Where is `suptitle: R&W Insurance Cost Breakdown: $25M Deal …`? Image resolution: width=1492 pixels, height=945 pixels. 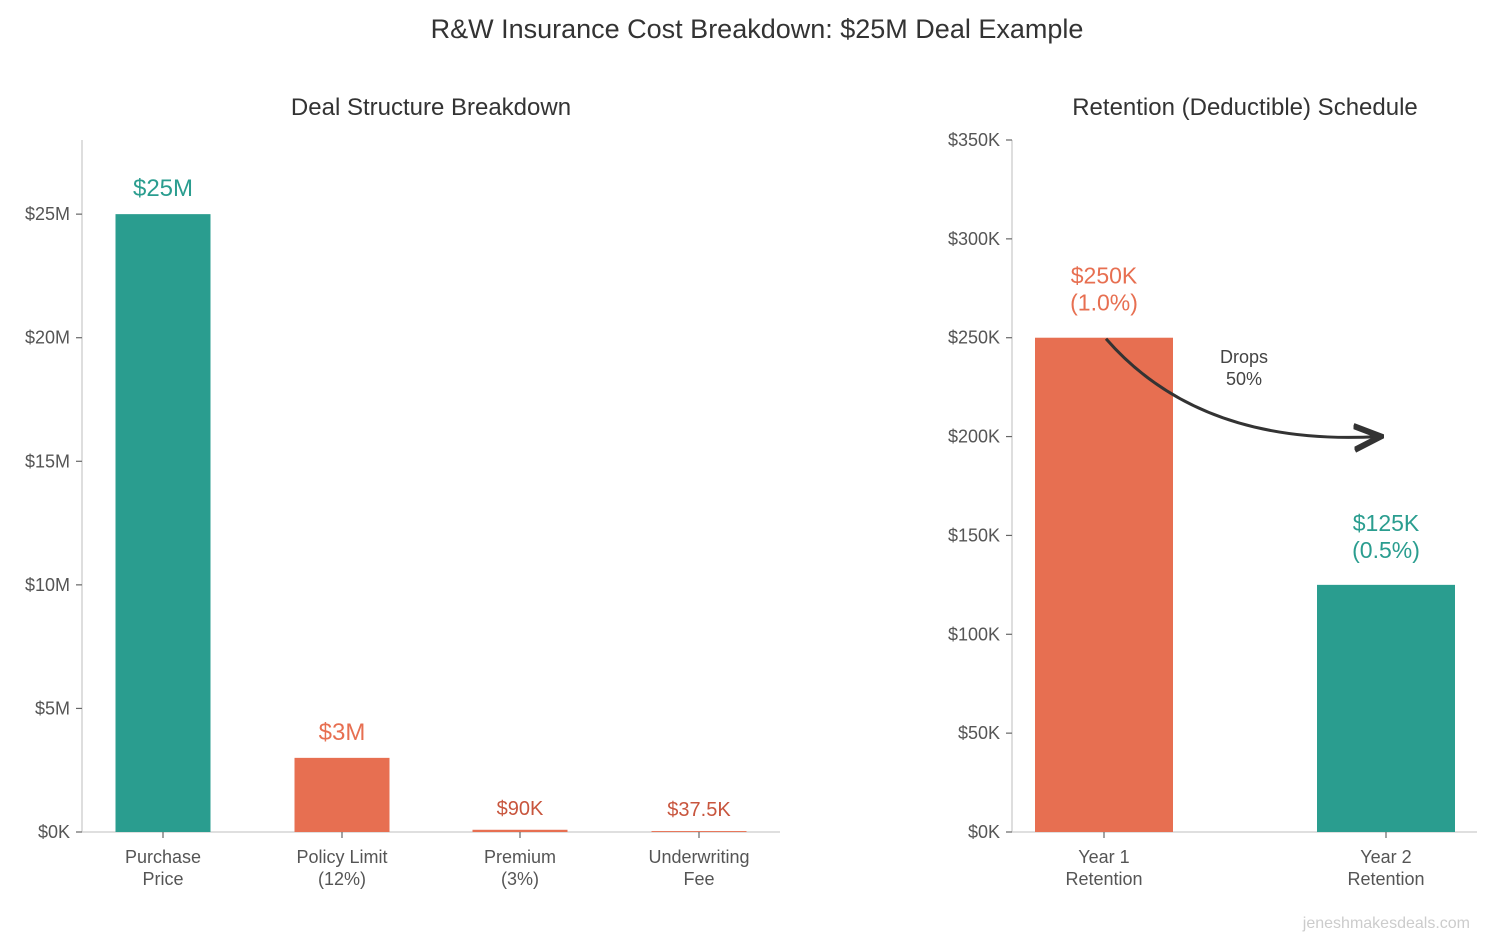
suptitle: R&W Insurance Cost Breakdown: $25M Deal … is located at coordinates (757, 29).